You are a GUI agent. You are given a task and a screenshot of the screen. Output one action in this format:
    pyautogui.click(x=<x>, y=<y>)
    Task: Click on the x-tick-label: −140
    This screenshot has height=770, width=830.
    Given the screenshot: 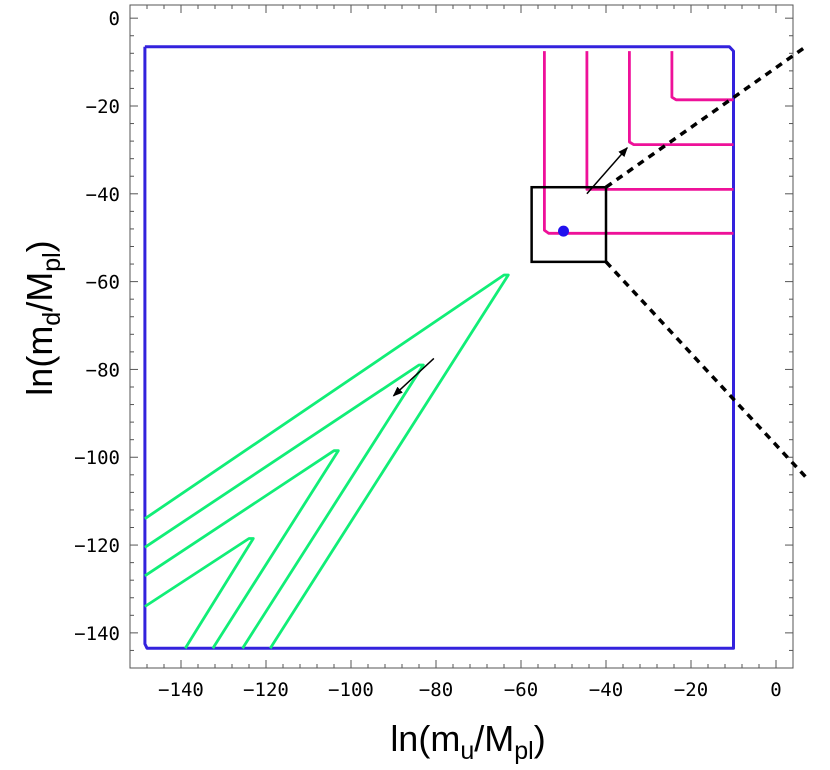 What is the action you would take?
    pyautogui.click(x=181, y=690)
    